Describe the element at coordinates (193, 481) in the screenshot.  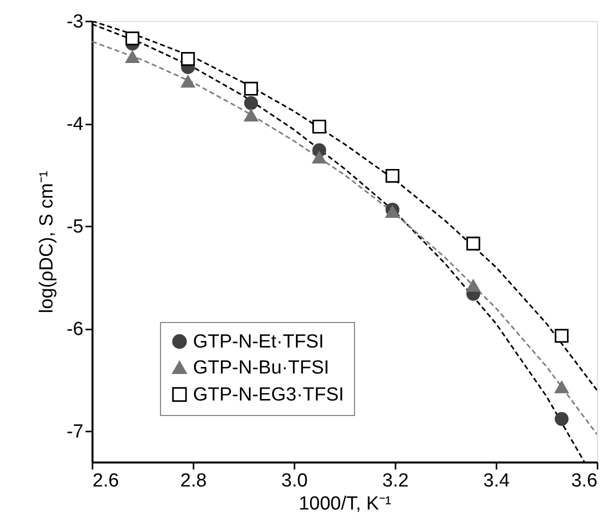
I see `x-tick-label: 2.8` at that location.